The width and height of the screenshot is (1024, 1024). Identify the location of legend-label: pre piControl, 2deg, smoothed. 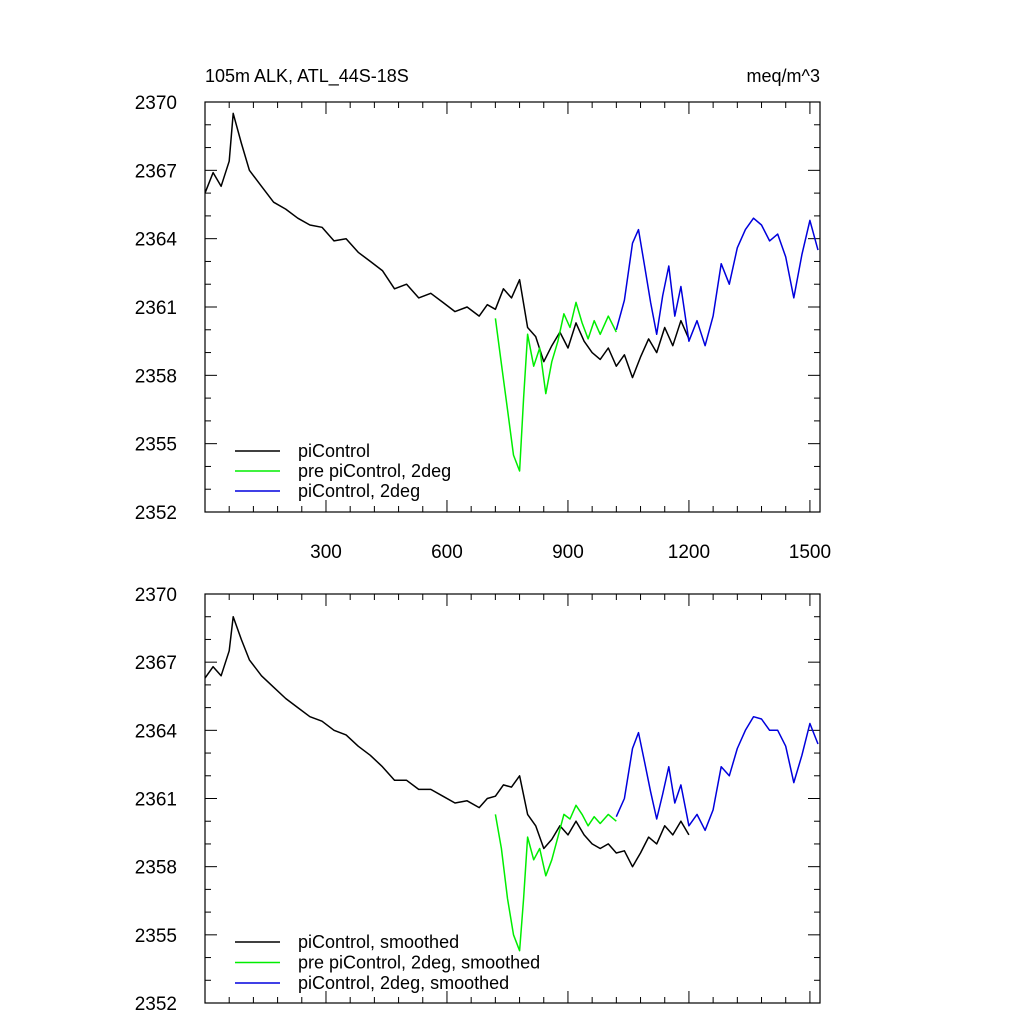
(419, 963).